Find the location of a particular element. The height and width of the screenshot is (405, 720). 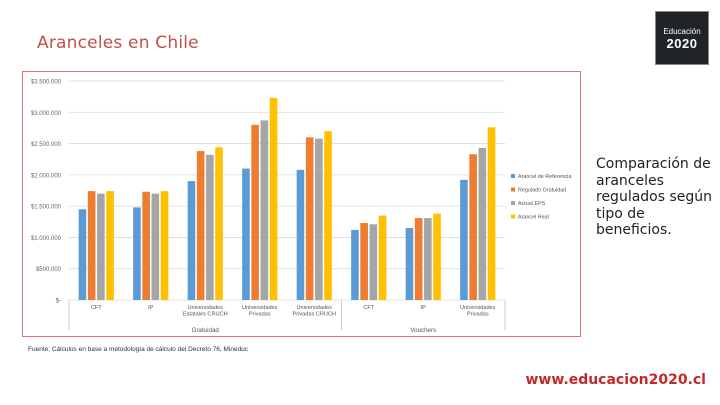

slide-title: Aranceles en Chile is located at coordinates (118, 43).